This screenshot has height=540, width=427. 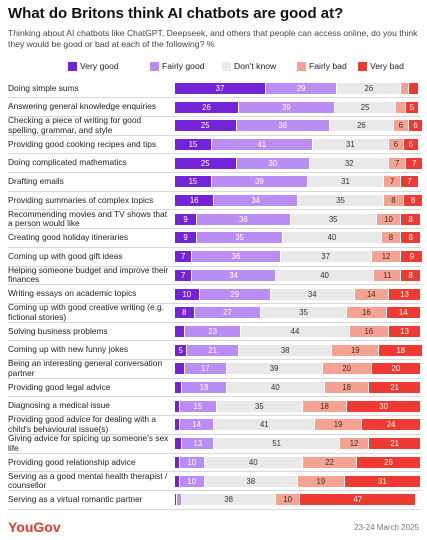 What do you see at coordinates (346, 369) in the screenshot?
I see `bar-segment: 20` at bounding box center [346, 369].